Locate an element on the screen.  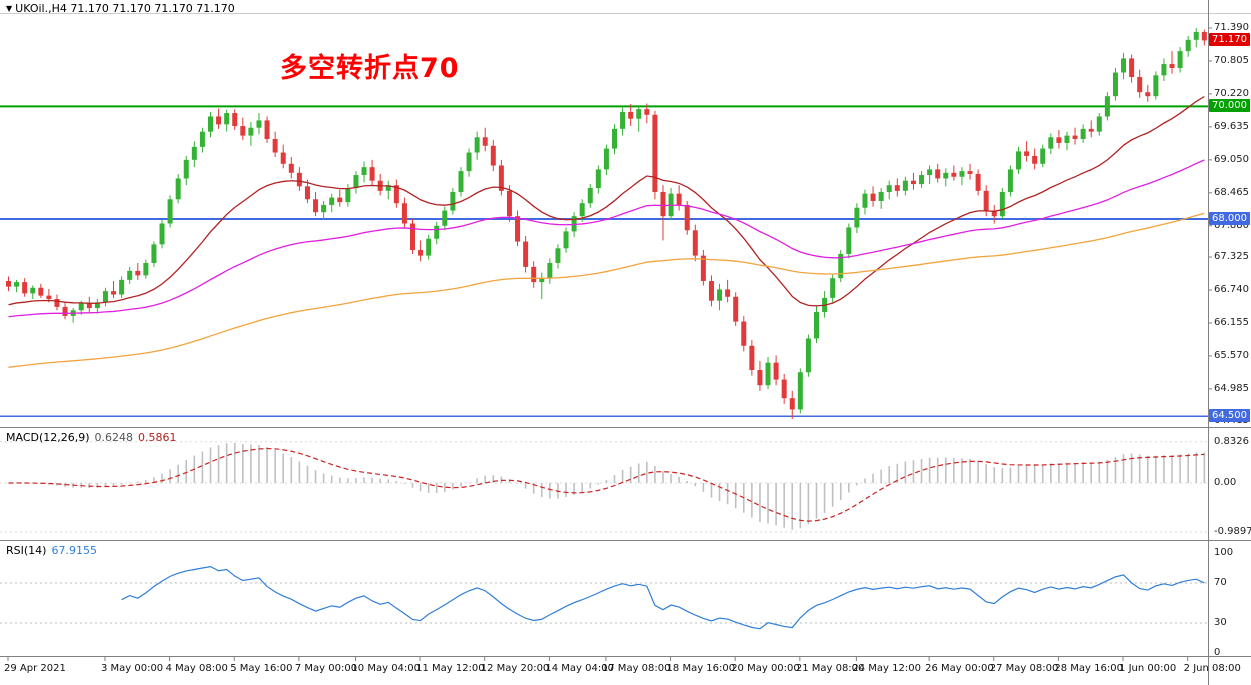
rsi-value: 67.9155 is located at coordinates (74, 550).